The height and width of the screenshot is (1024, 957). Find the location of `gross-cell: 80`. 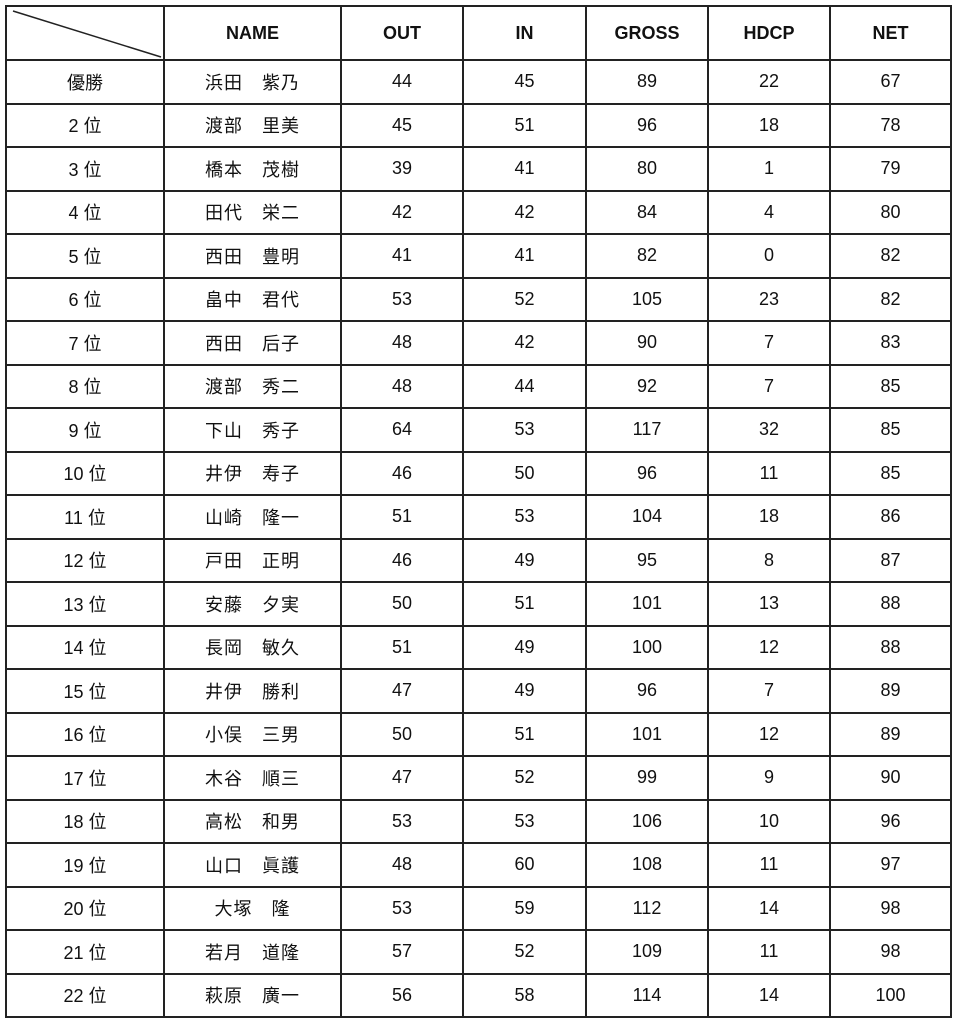

gross-cell: 80 is located at coordinates (647, 169).